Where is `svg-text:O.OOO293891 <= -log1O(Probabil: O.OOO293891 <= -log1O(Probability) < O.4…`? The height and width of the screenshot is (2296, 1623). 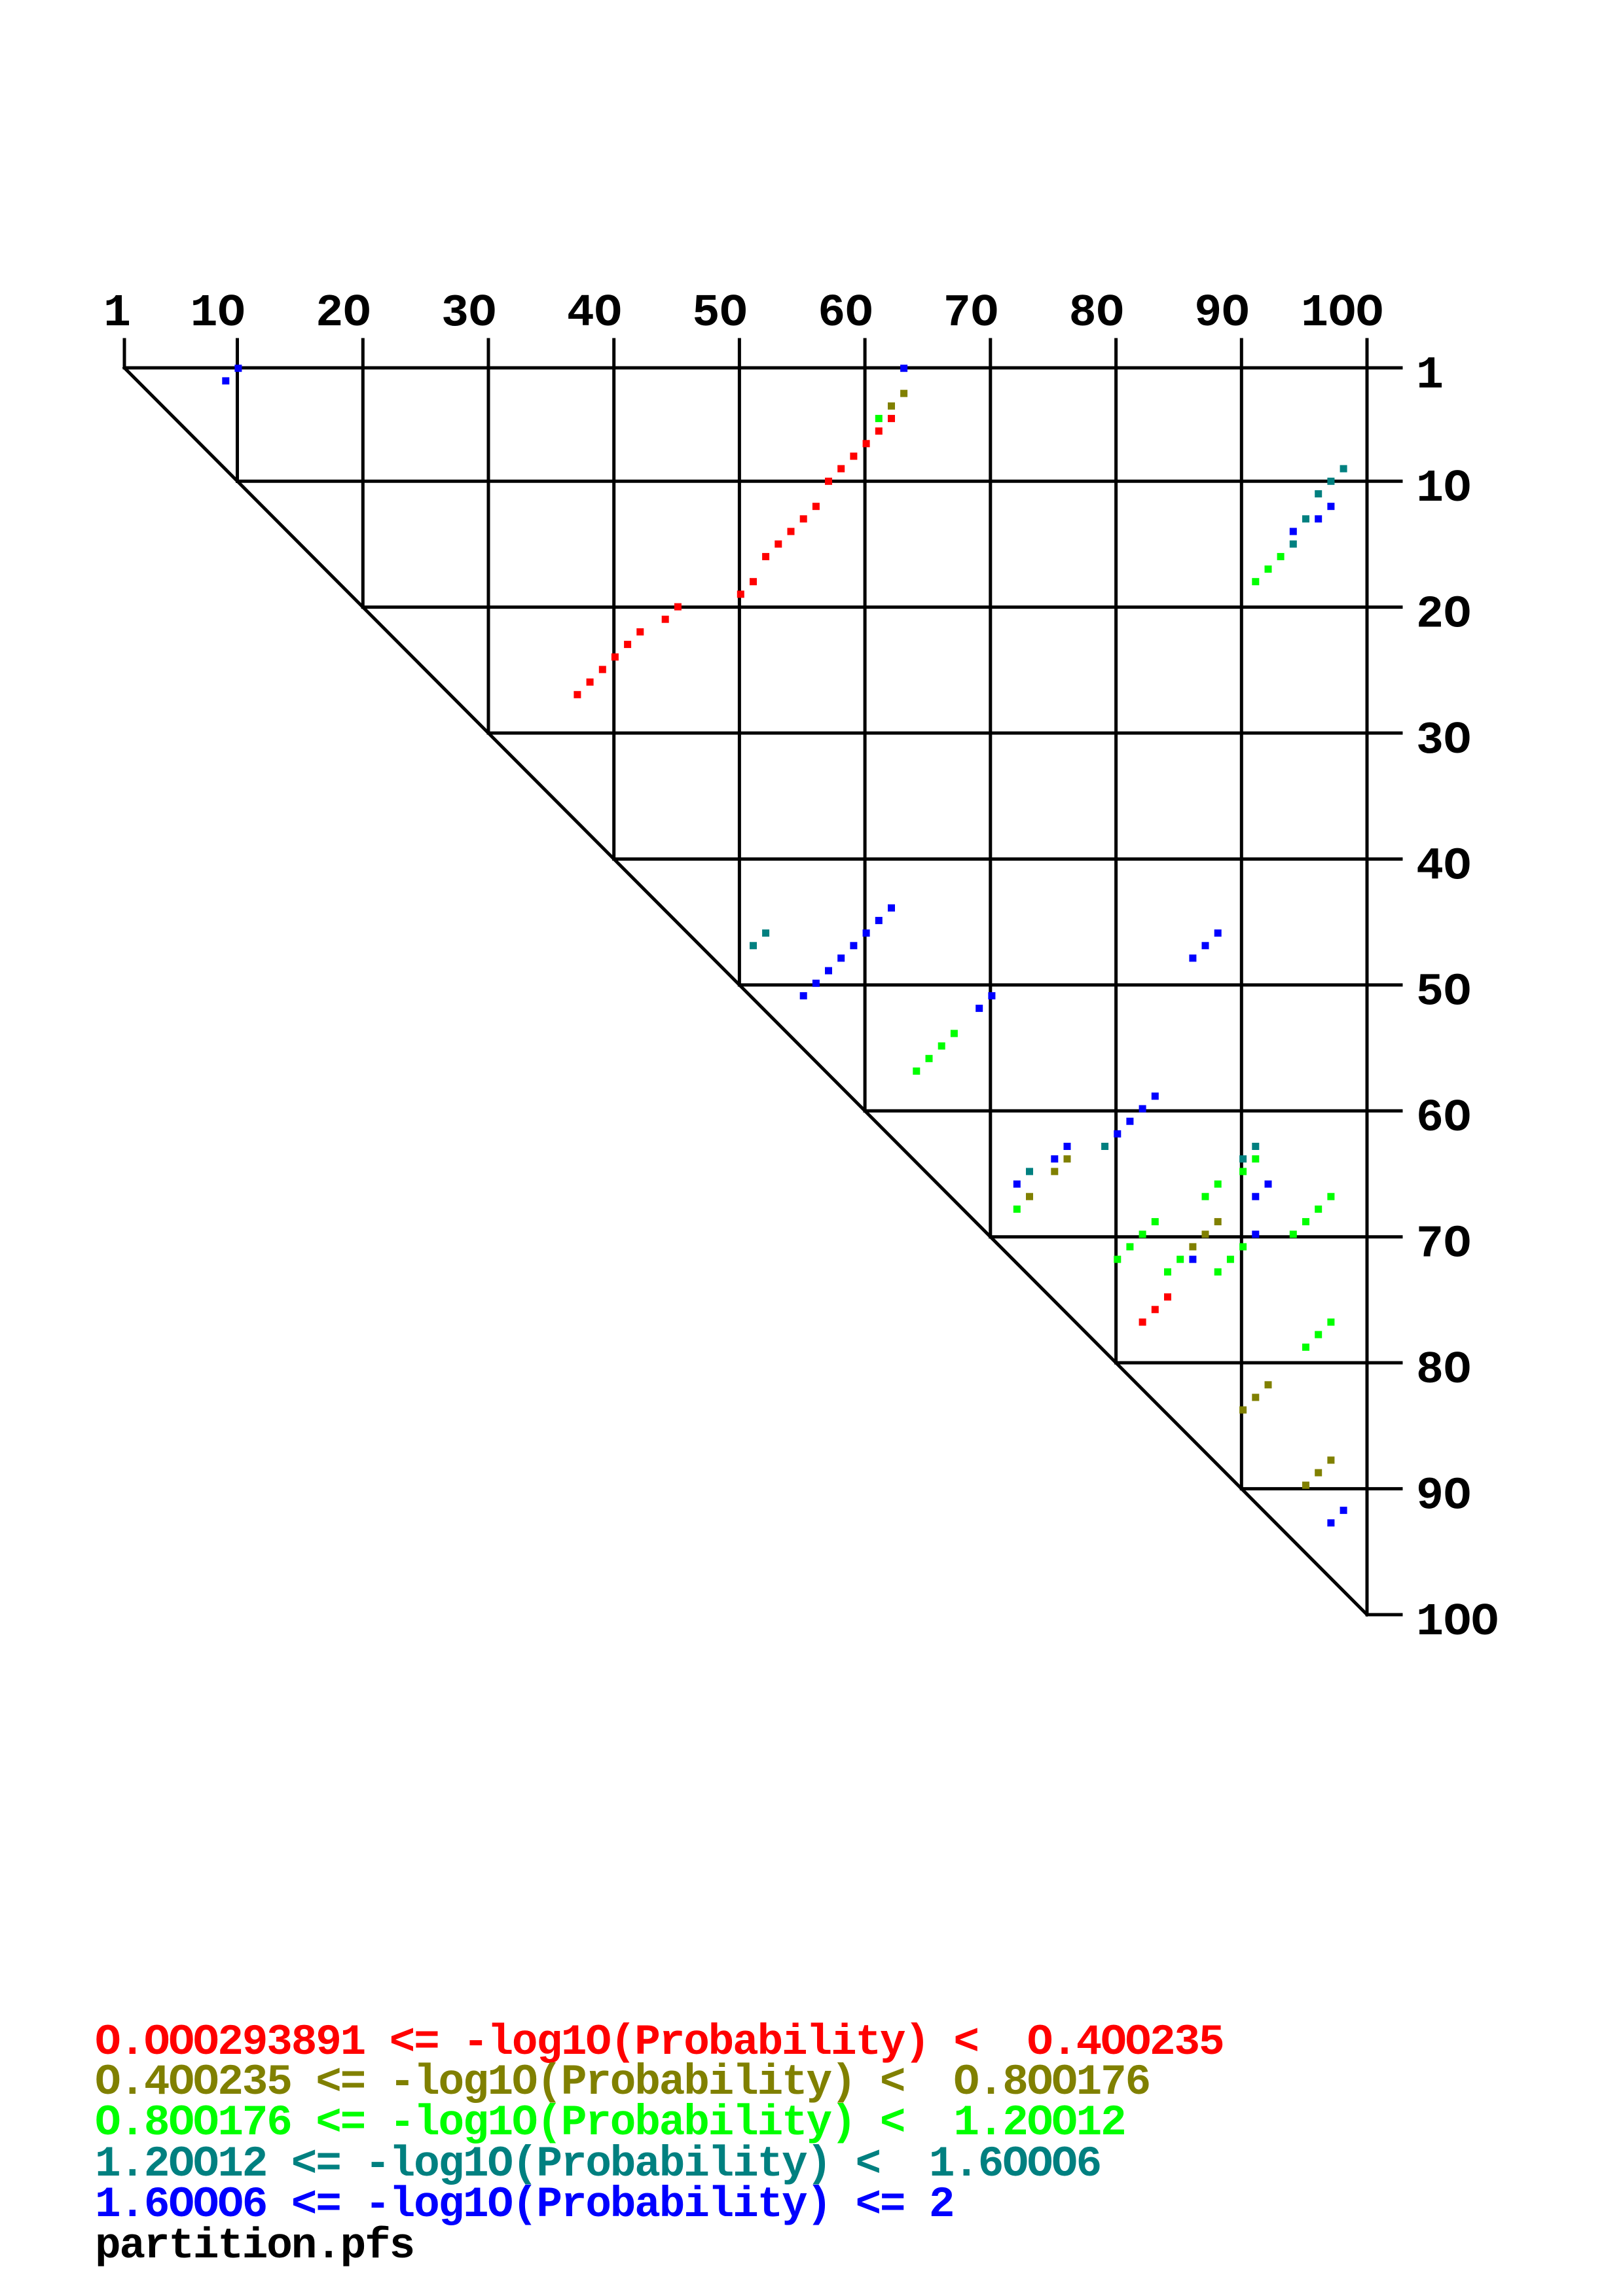 svg-text:O.OOO293891 <= -log1O(Probabil: O.OOO293891 <= -log1O(Probability) < O.4… is located at coordinates (659, 2042).